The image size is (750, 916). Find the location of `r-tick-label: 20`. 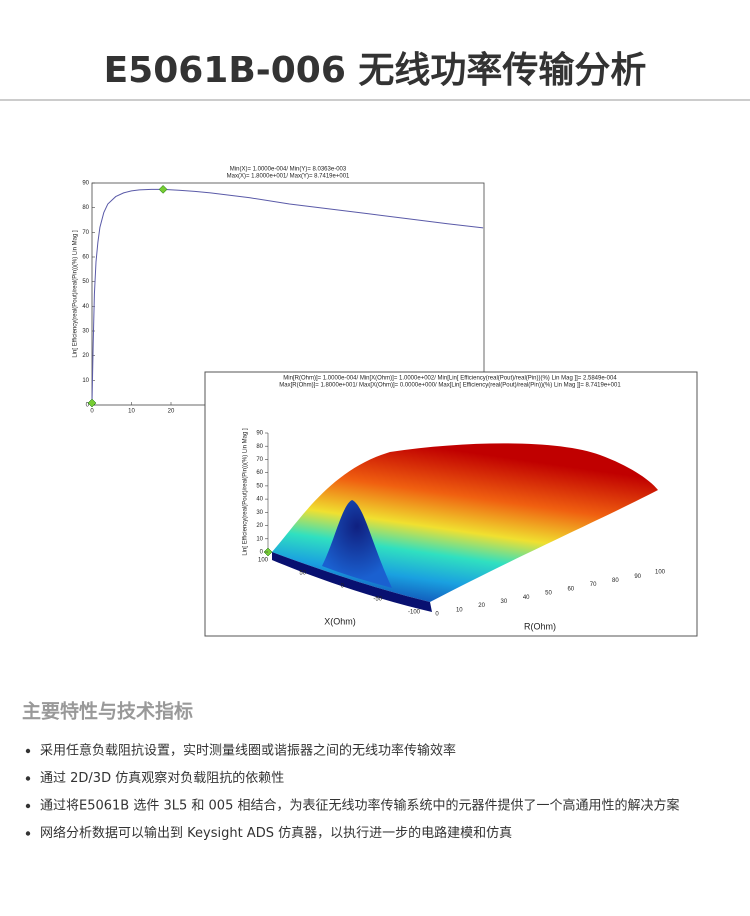

r-tick-label: 20 is located at coordinates (481, 606).